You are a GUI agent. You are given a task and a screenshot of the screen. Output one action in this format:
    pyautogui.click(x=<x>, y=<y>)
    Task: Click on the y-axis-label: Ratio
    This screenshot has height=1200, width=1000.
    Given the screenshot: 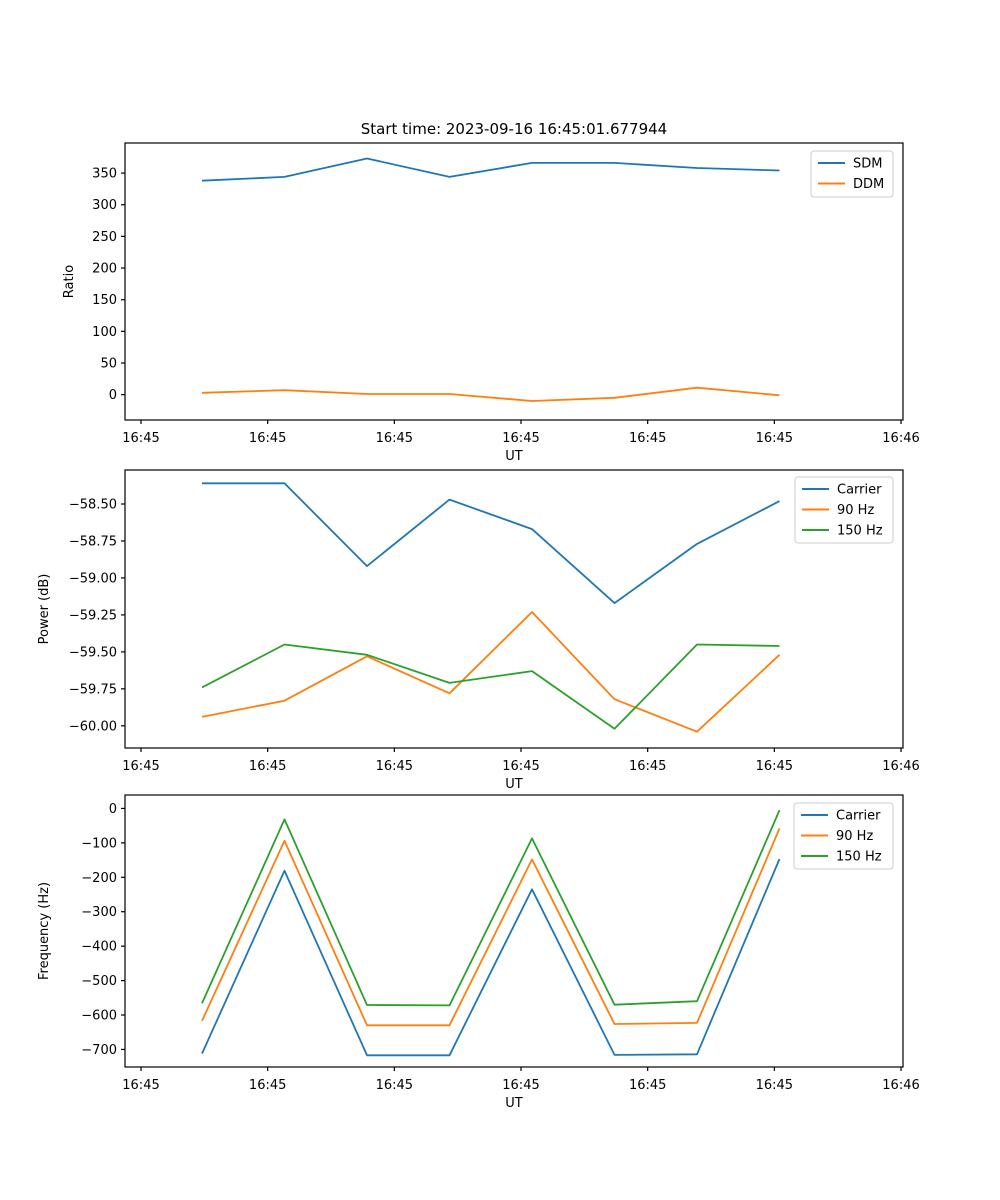 What is the action you would take?
    pyautogui.click(x=69, y=281)
    